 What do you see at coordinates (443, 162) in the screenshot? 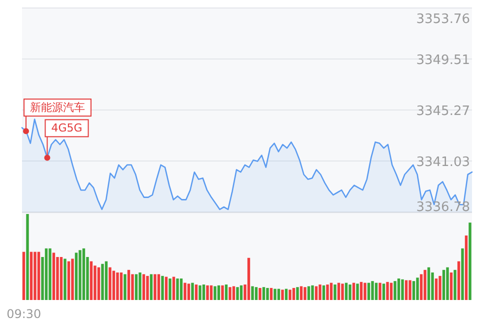
I see `y-tick-label: 3341.03` at bounding box center [443, 162].